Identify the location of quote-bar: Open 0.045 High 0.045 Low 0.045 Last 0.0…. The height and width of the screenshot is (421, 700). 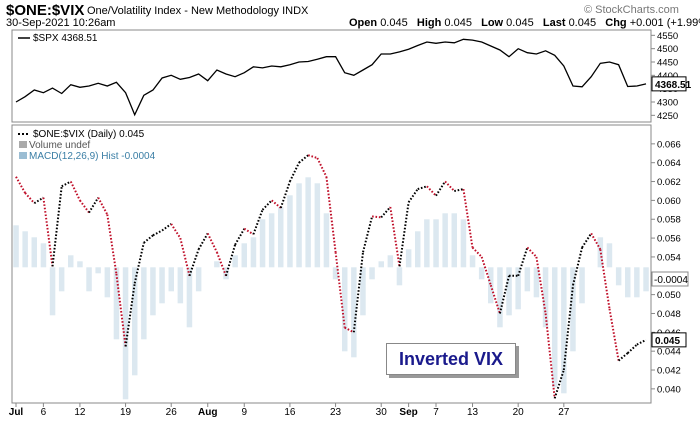
(524, 23).